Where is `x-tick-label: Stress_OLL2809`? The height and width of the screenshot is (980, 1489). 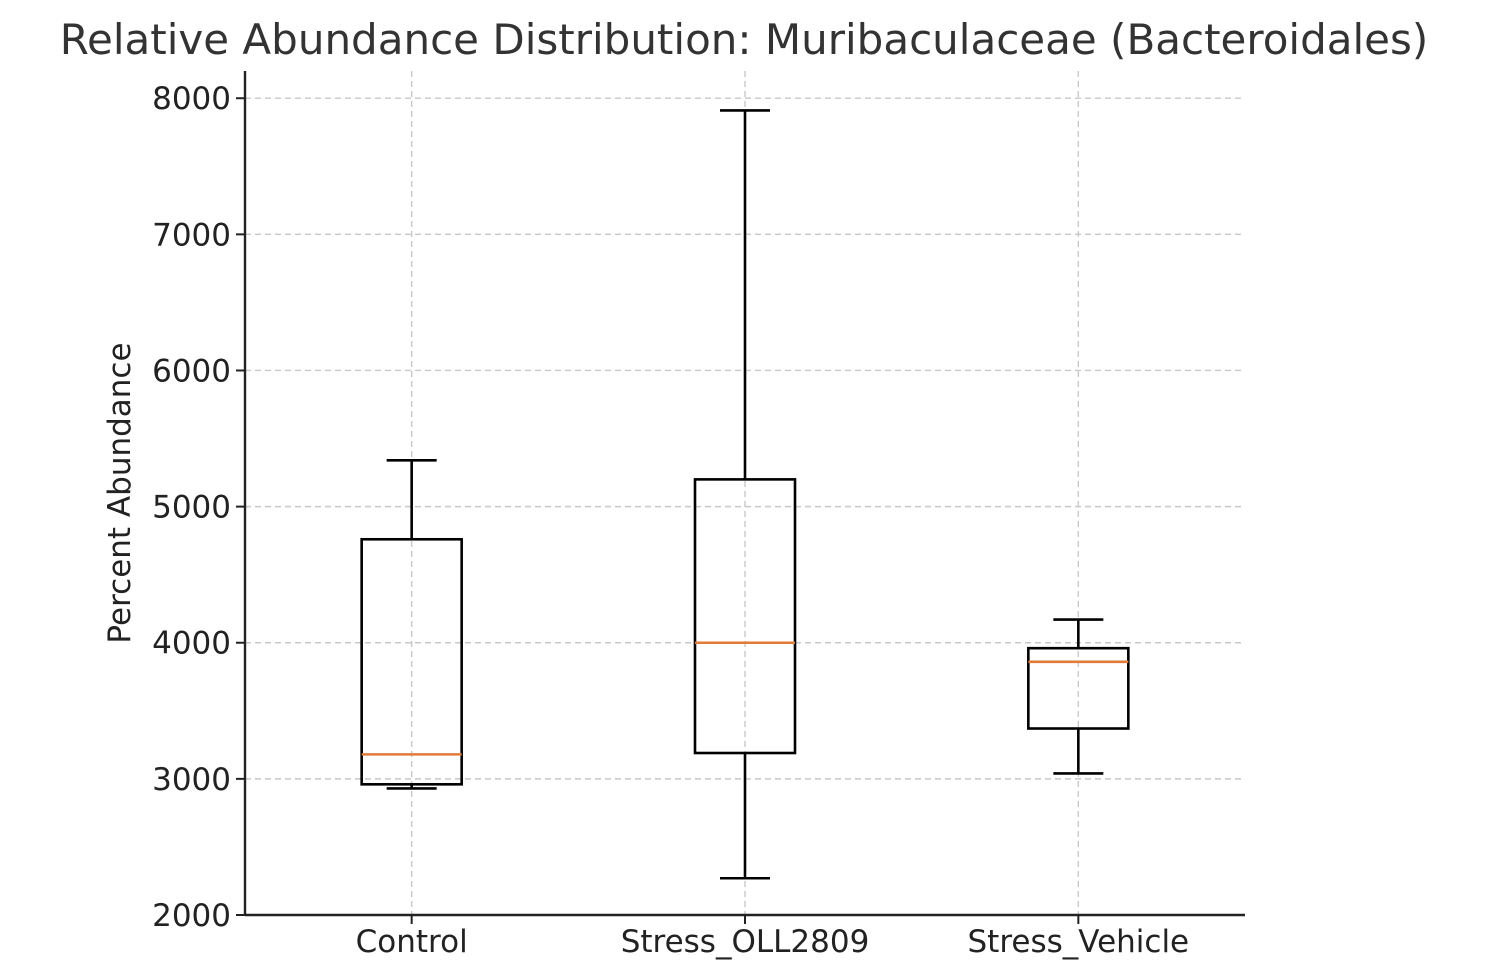
x-tick-label: Stress_OLL2809 is located at coordinates (745, 942).